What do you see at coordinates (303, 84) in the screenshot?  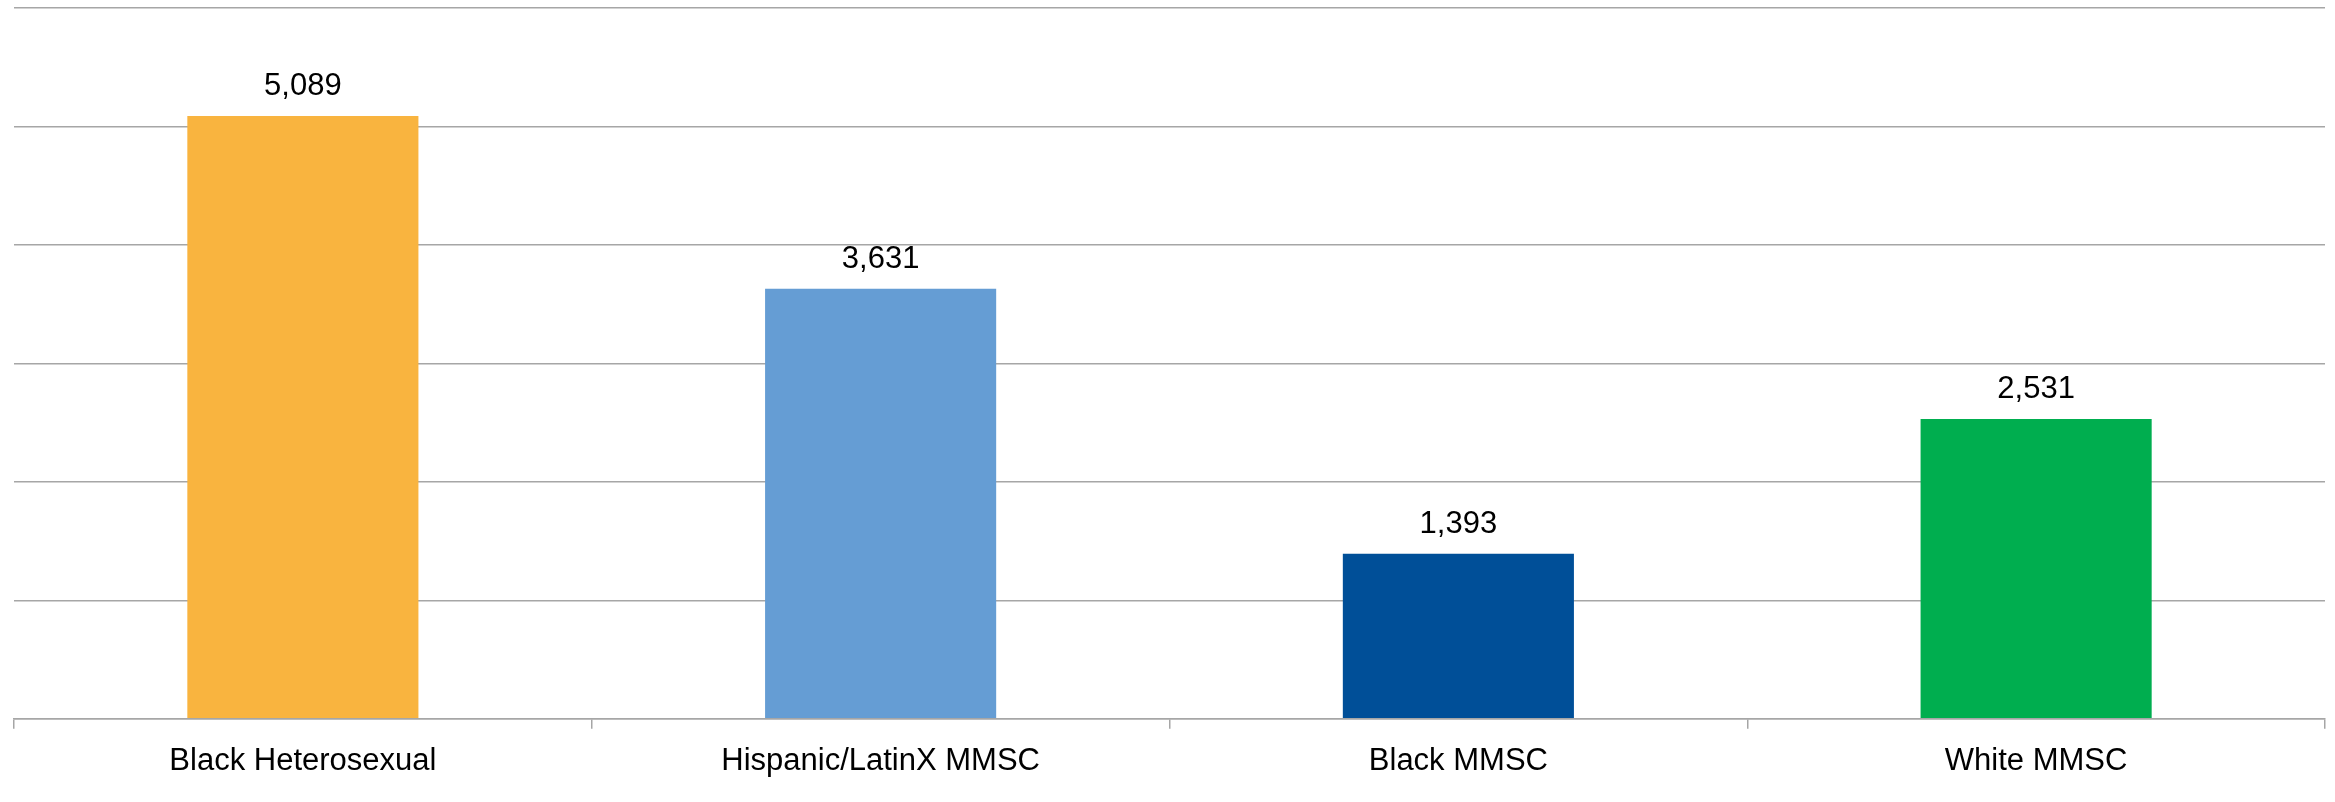 I see `data-label: 5,089` at bounding box center [303, 84].